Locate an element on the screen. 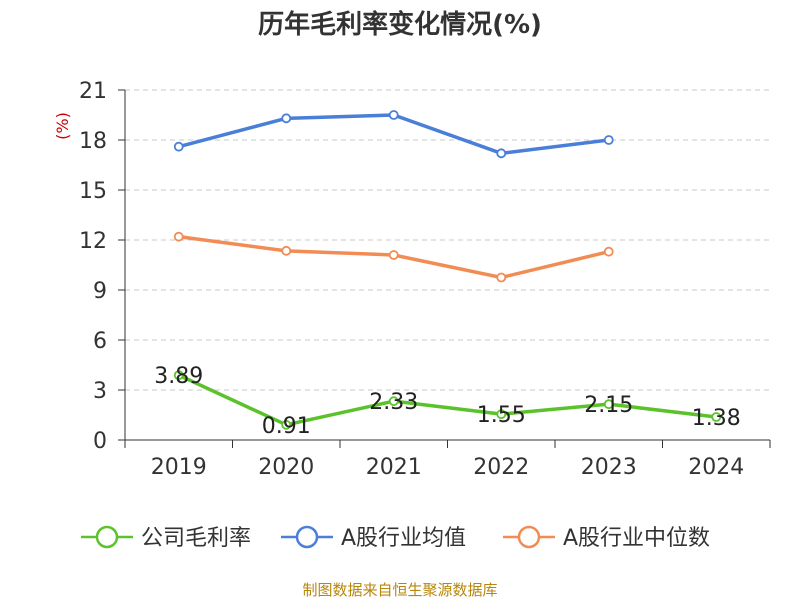  y-tick-label: 6 is located at coordinates (100, 341).